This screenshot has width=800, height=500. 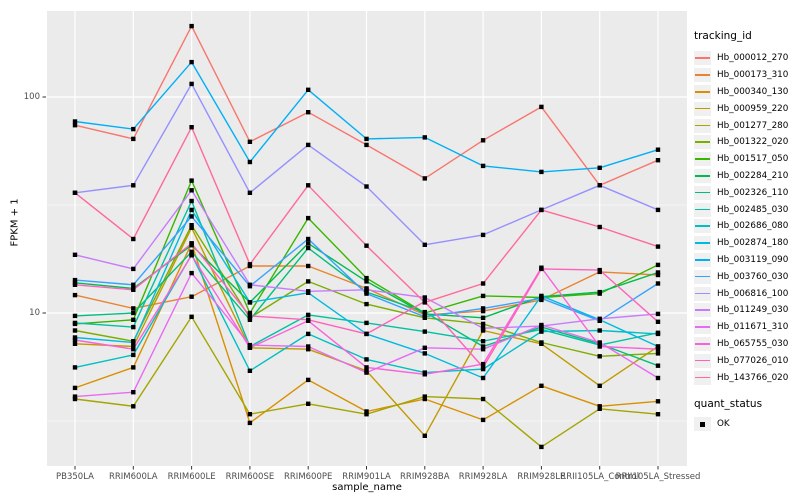 I want to click on legend-entry-label: Hb_003119_090, so click(x=753, y=259).